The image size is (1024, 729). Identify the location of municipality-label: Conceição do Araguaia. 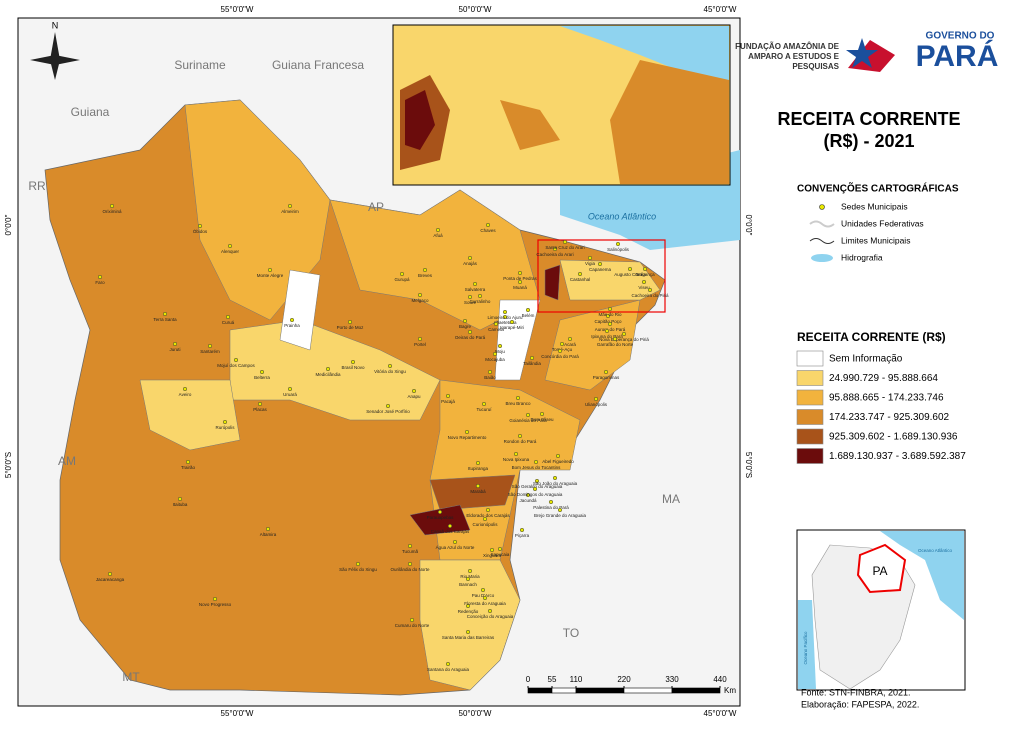
(490, 616).